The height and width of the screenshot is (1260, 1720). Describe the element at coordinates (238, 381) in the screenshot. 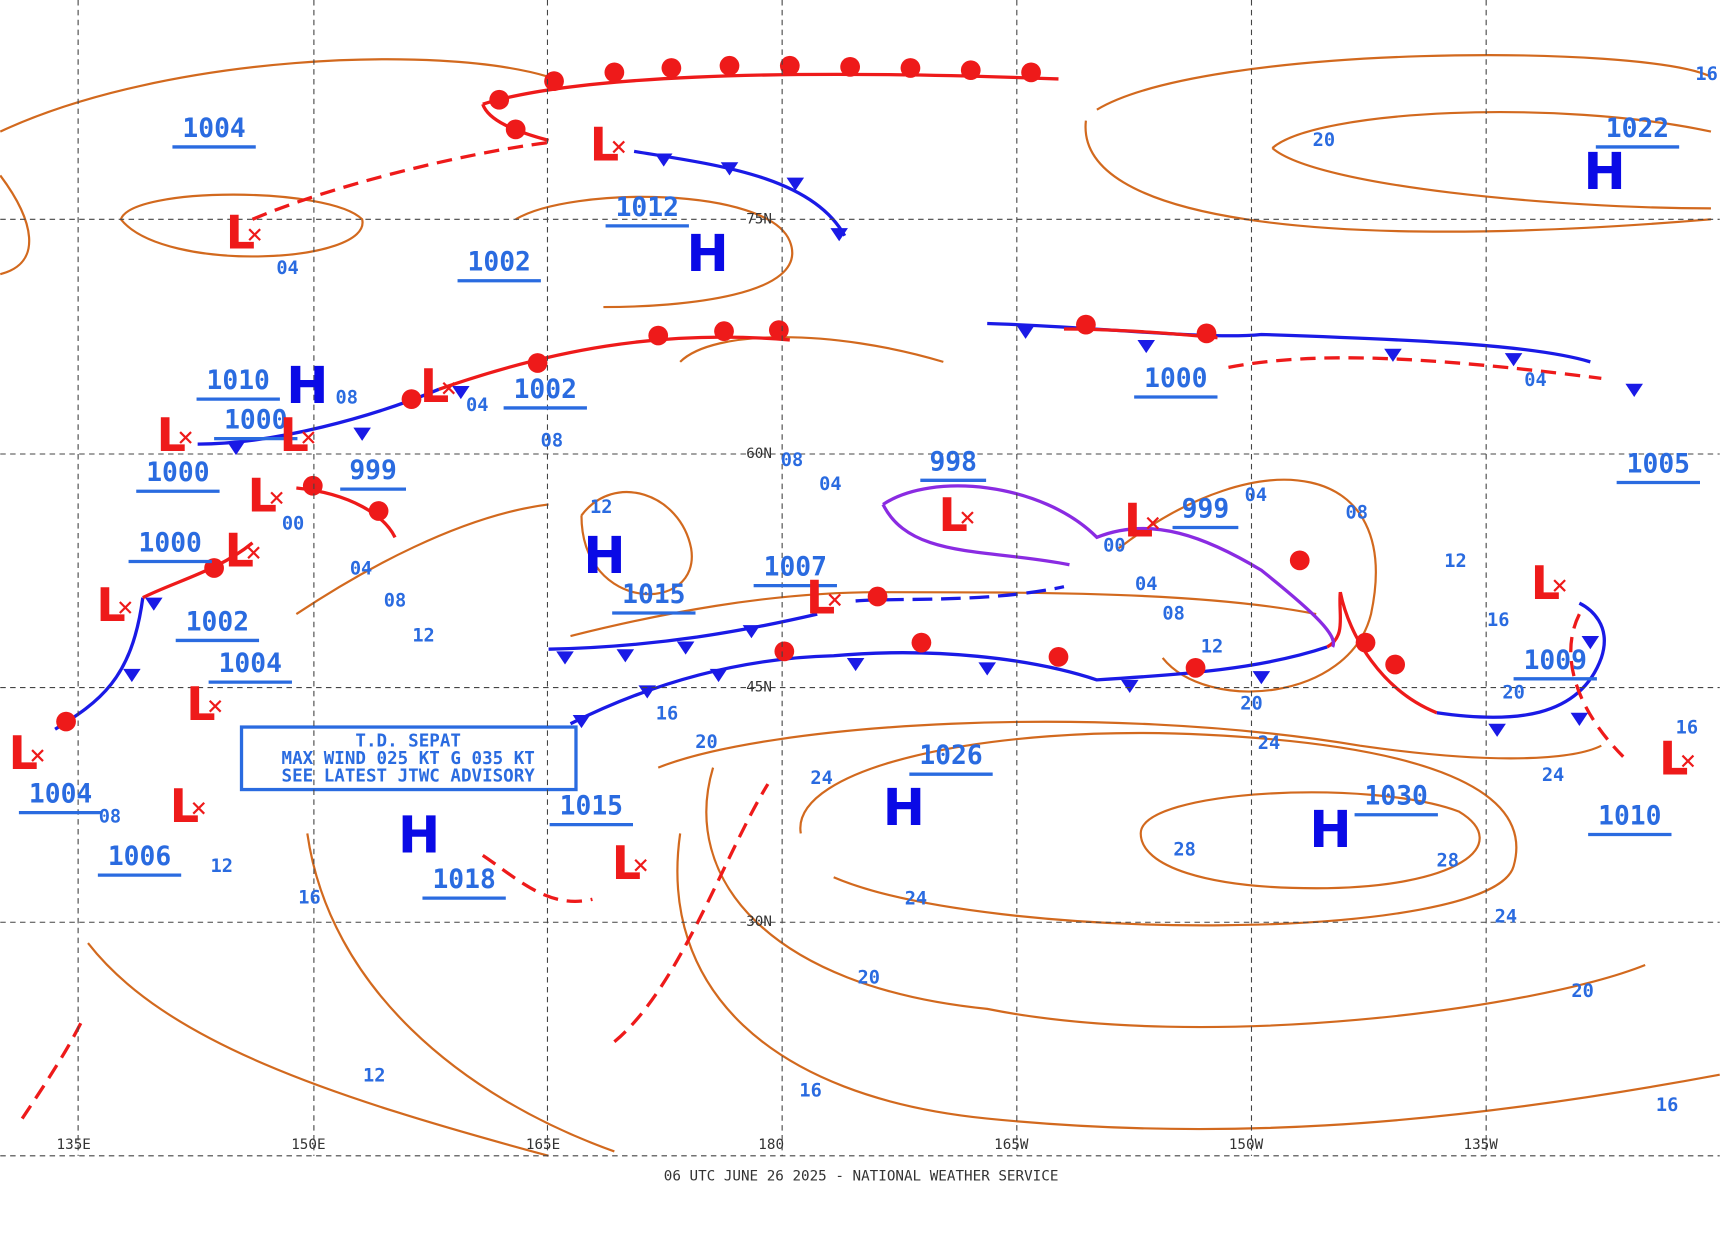

I see `pressure-label: 1010` at that location.